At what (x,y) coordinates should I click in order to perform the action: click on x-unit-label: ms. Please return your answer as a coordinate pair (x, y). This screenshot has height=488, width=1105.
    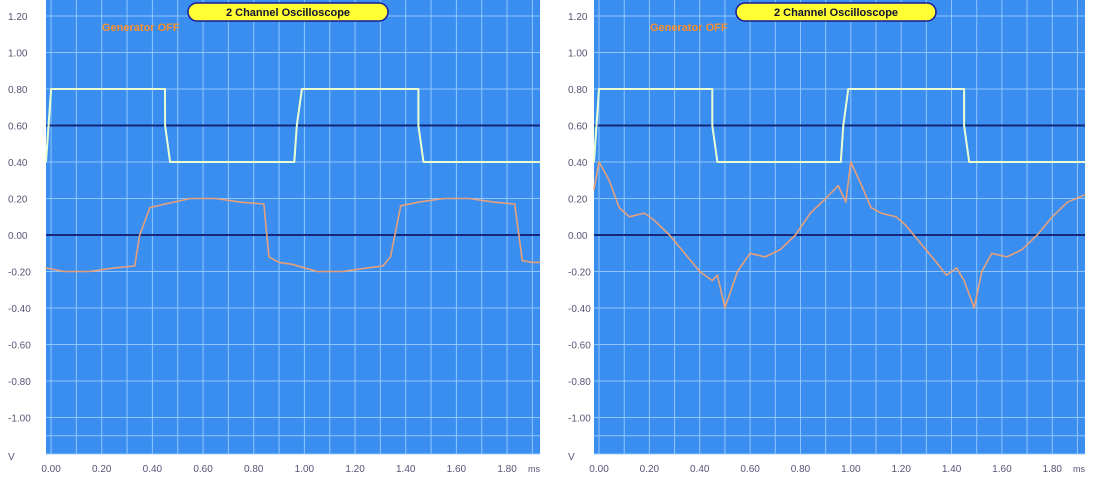
    Looking at the image, I should click on (1079, 469).